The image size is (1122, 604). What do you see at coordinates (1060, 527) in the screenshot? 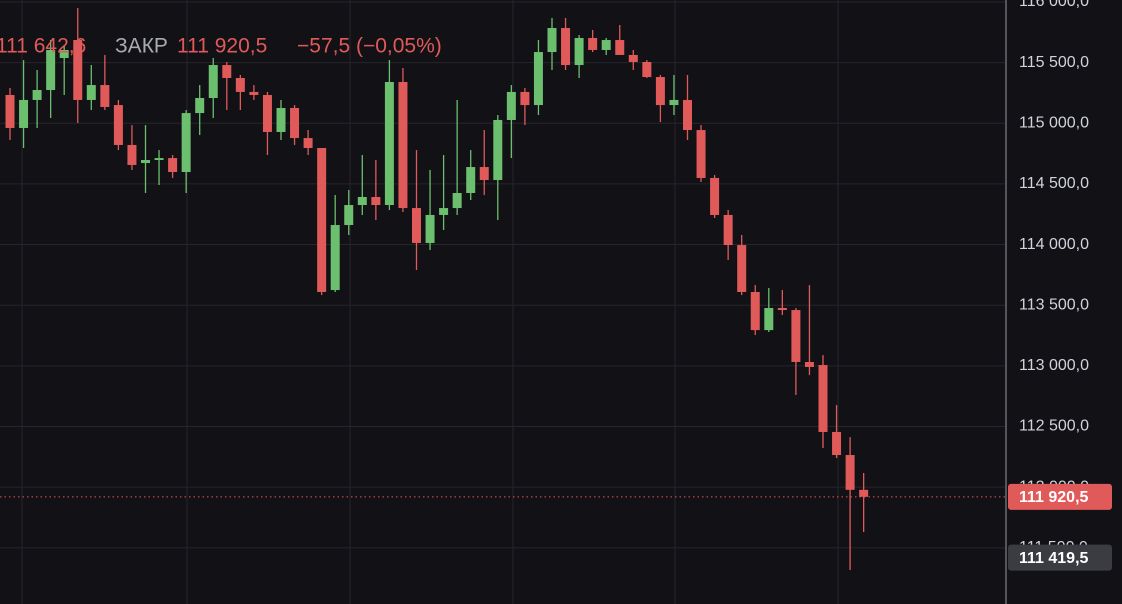
I see `price-badges: 111 920,5 111 419,5` at bounding box center [1060, 527].